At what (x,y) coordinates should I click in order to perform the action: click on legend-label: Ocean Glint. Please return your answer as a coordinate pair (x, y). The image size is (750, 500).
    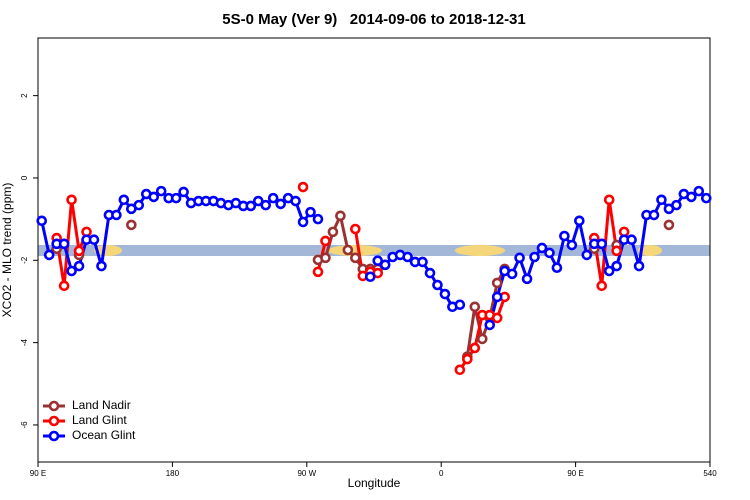
    Looking at the image, I should click on (104, 435).